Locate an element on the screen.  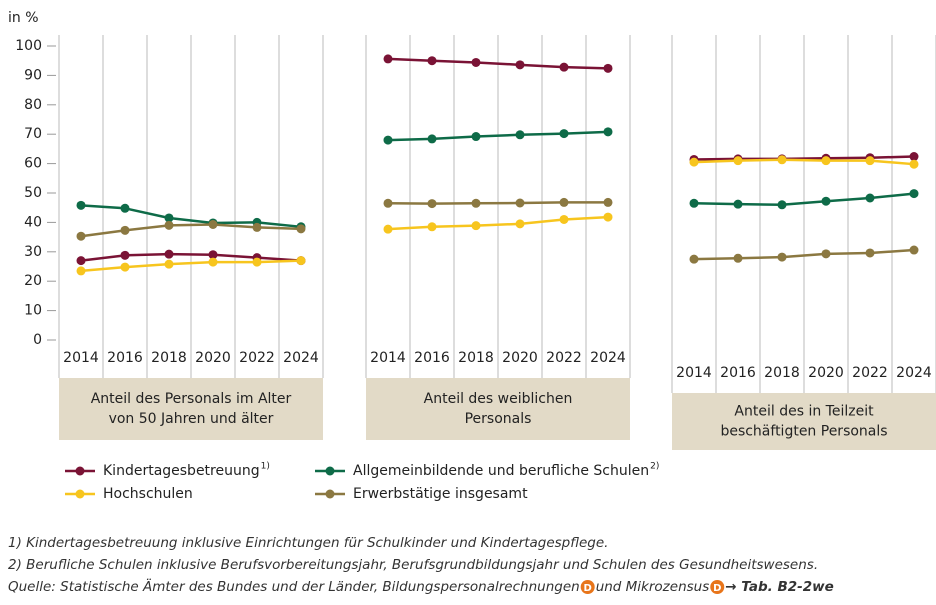
panel-label: von 50 Jahren und älter is located at coordinates (191, 419).